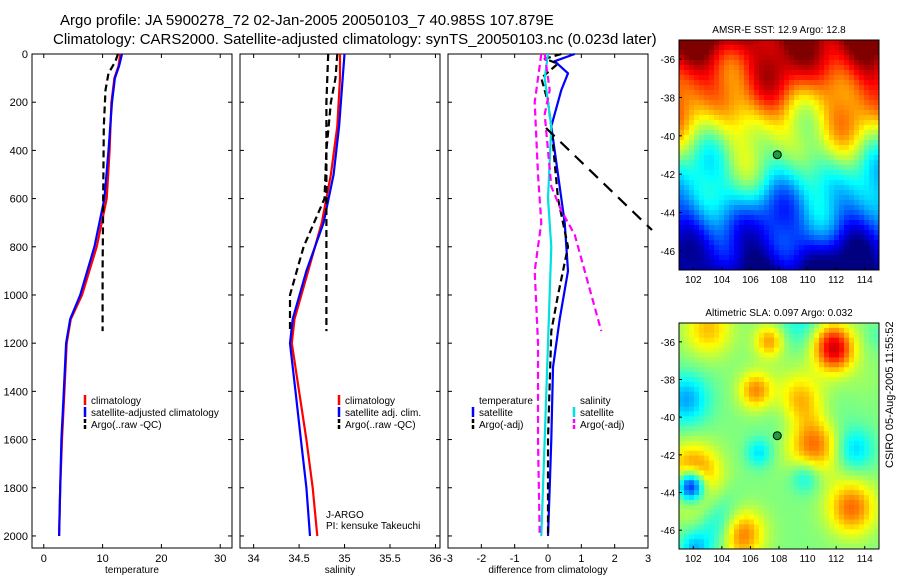 The image size is (900, 580). Describe the element at coordinates (506, 401) in the screenshot. I see `diff-legend-temp-header: temperature` at that location.